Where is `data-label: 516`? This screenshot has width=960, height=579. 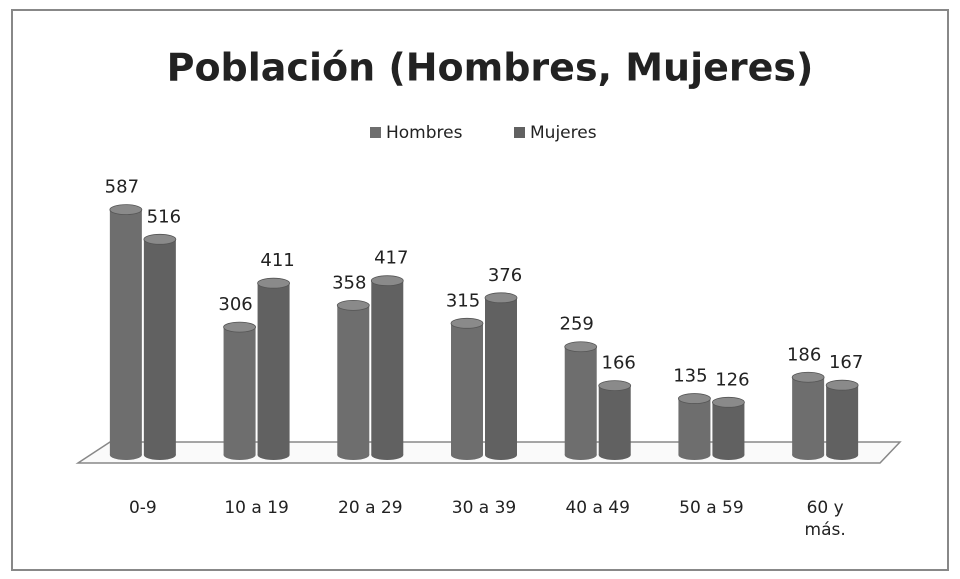 data-label: 516 is located at coordinates (164, 216).